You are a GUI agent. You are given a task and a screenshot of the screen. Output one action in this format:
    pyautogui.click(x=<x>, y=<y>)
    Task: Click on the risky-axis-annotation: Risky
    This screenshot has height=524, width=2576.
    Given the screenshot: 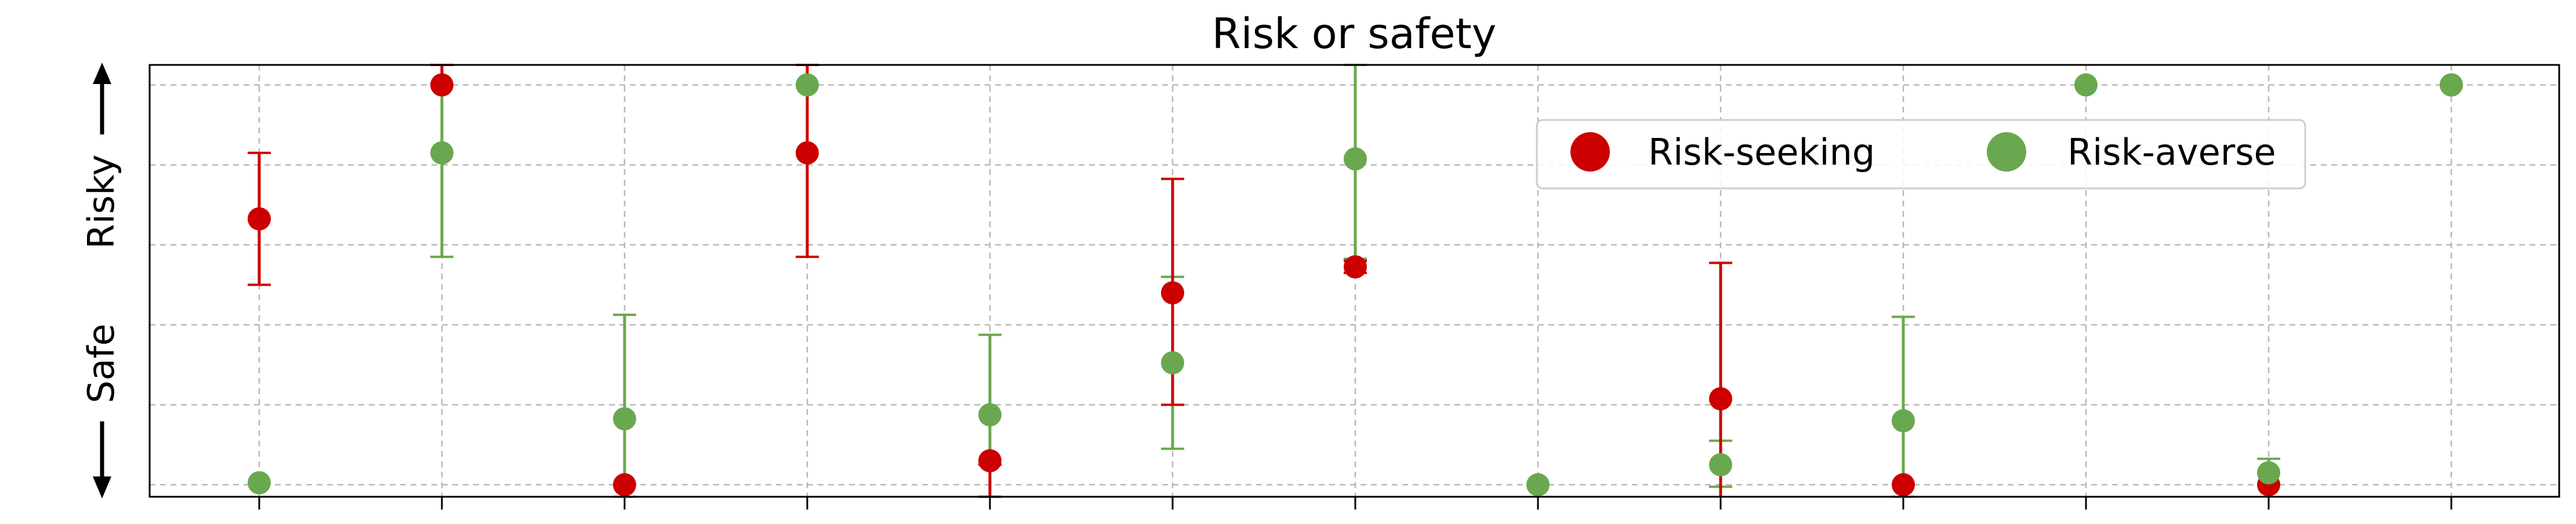 What is the action you would take?
    pyautogui.click(x=101, y=156)
    